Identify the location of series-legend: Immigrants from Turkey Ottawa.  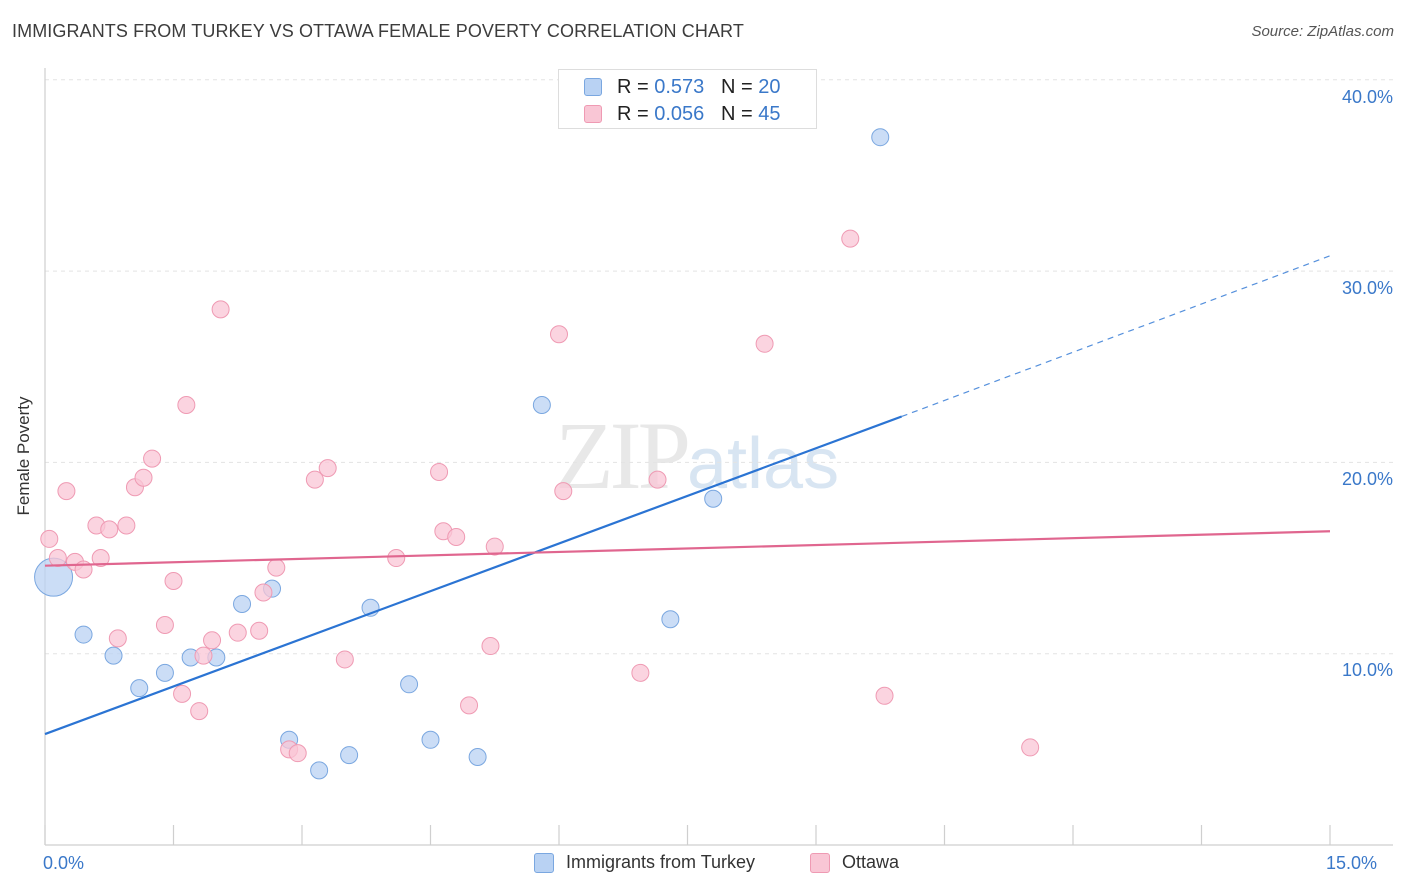
(703, 865).